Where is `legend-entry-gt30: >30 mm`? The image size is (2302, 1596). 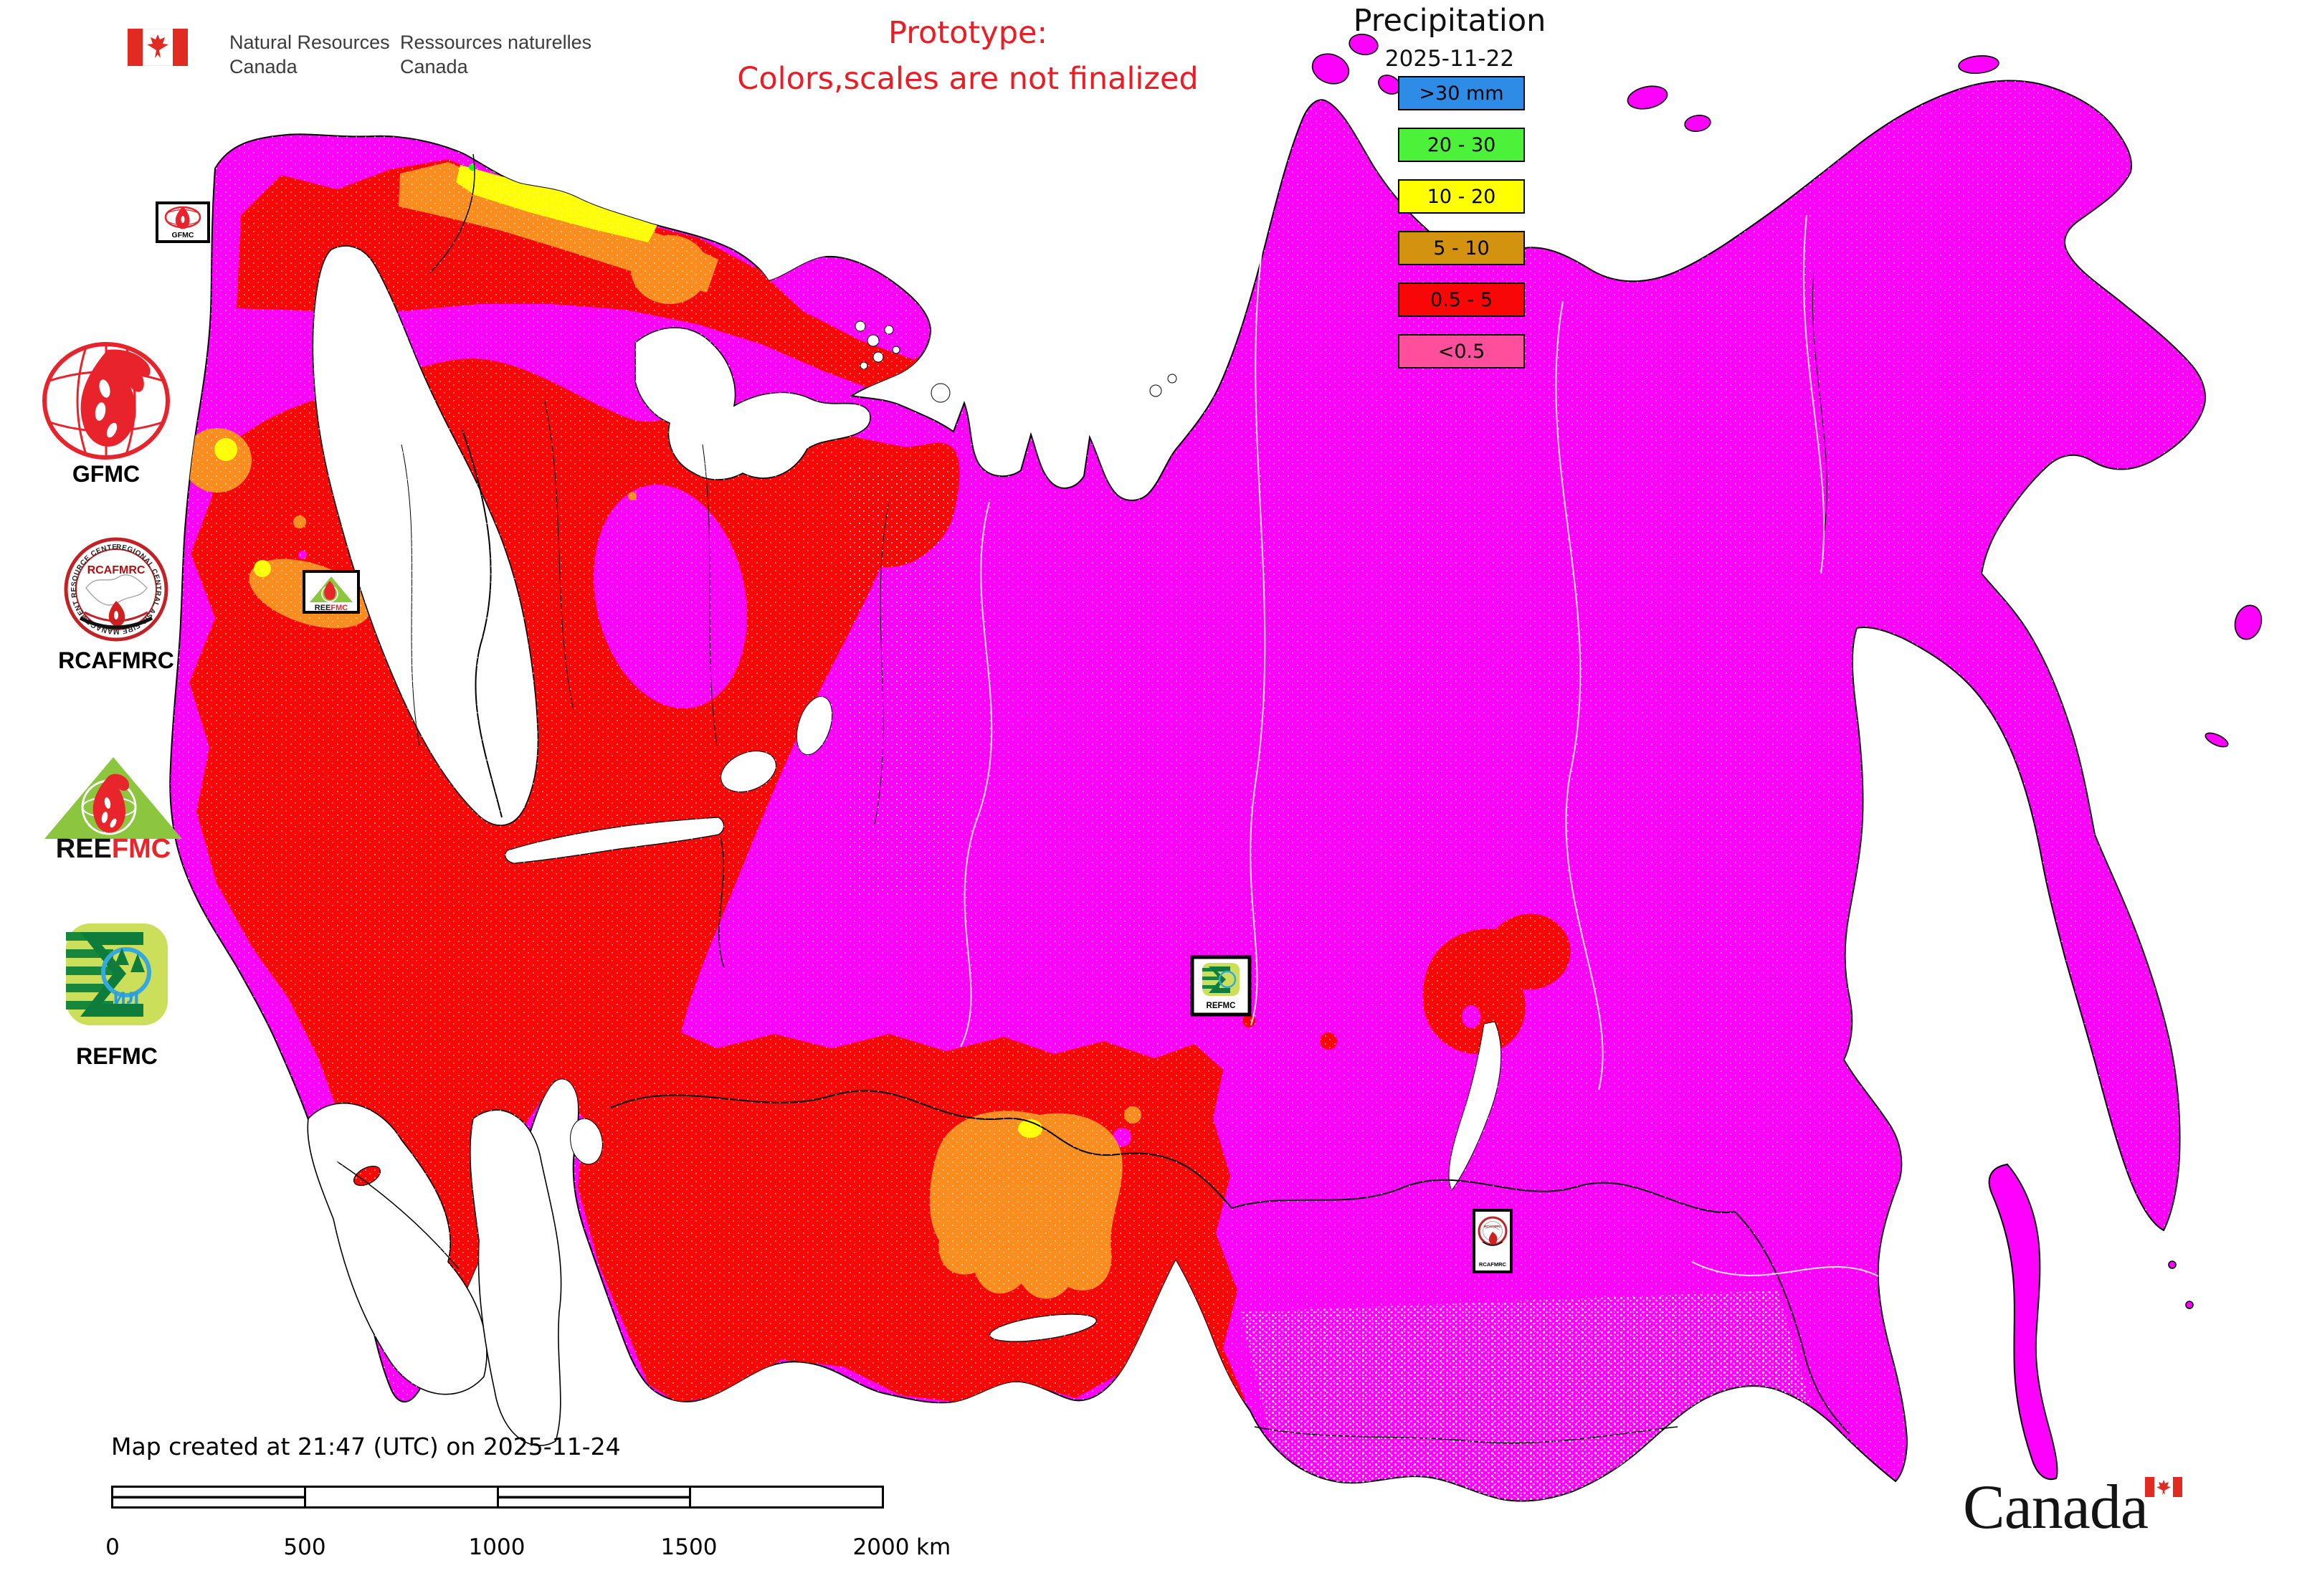 legend-entry-gt30: >30 mm is located at coordinates (1462, 93).